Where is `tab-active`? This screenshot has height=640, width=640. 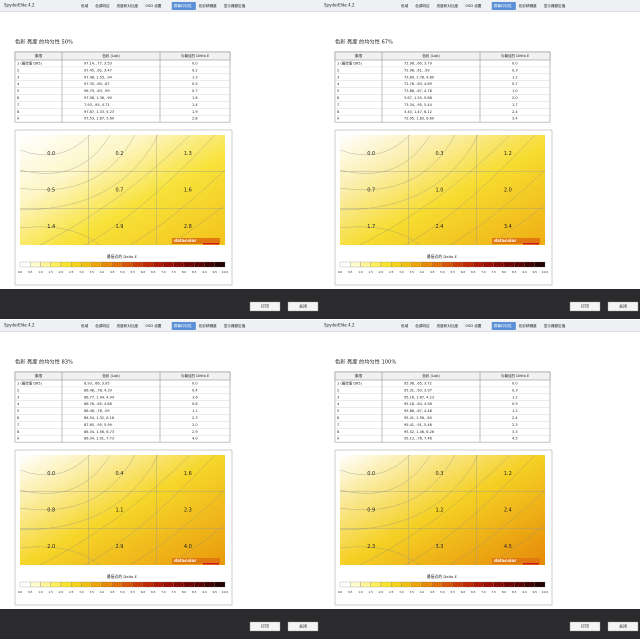 tab-active is located at coordinates (183, 326).